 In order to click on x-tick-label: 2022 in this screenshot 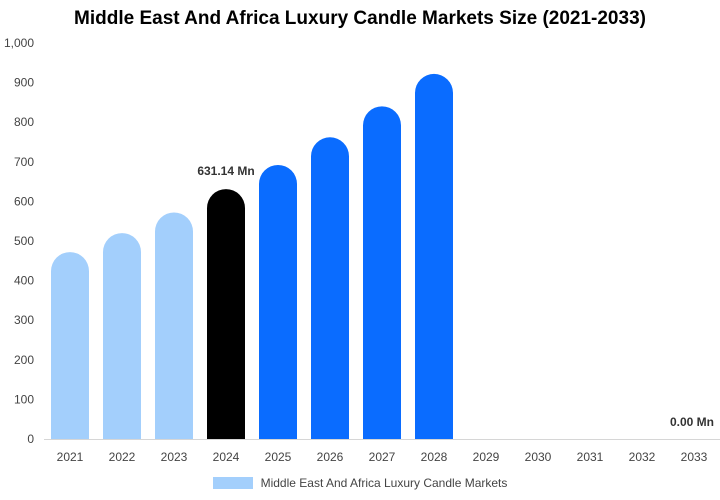, I will do `click(122, 457)`.